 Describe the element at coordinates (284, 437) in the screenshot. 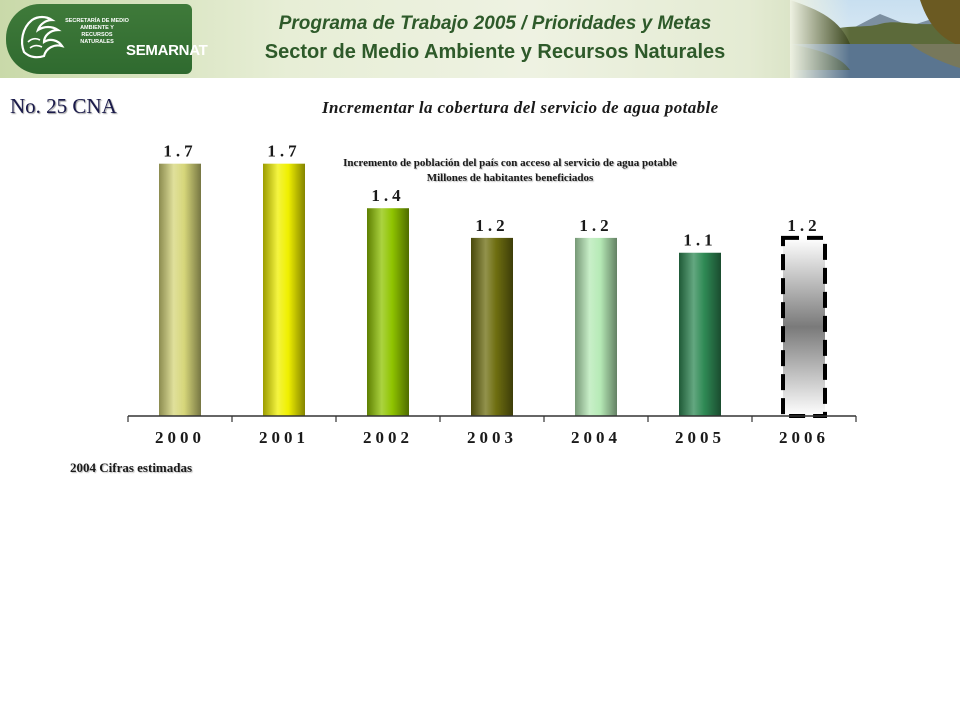

I see `tick-label-2001: 2001` at that location.